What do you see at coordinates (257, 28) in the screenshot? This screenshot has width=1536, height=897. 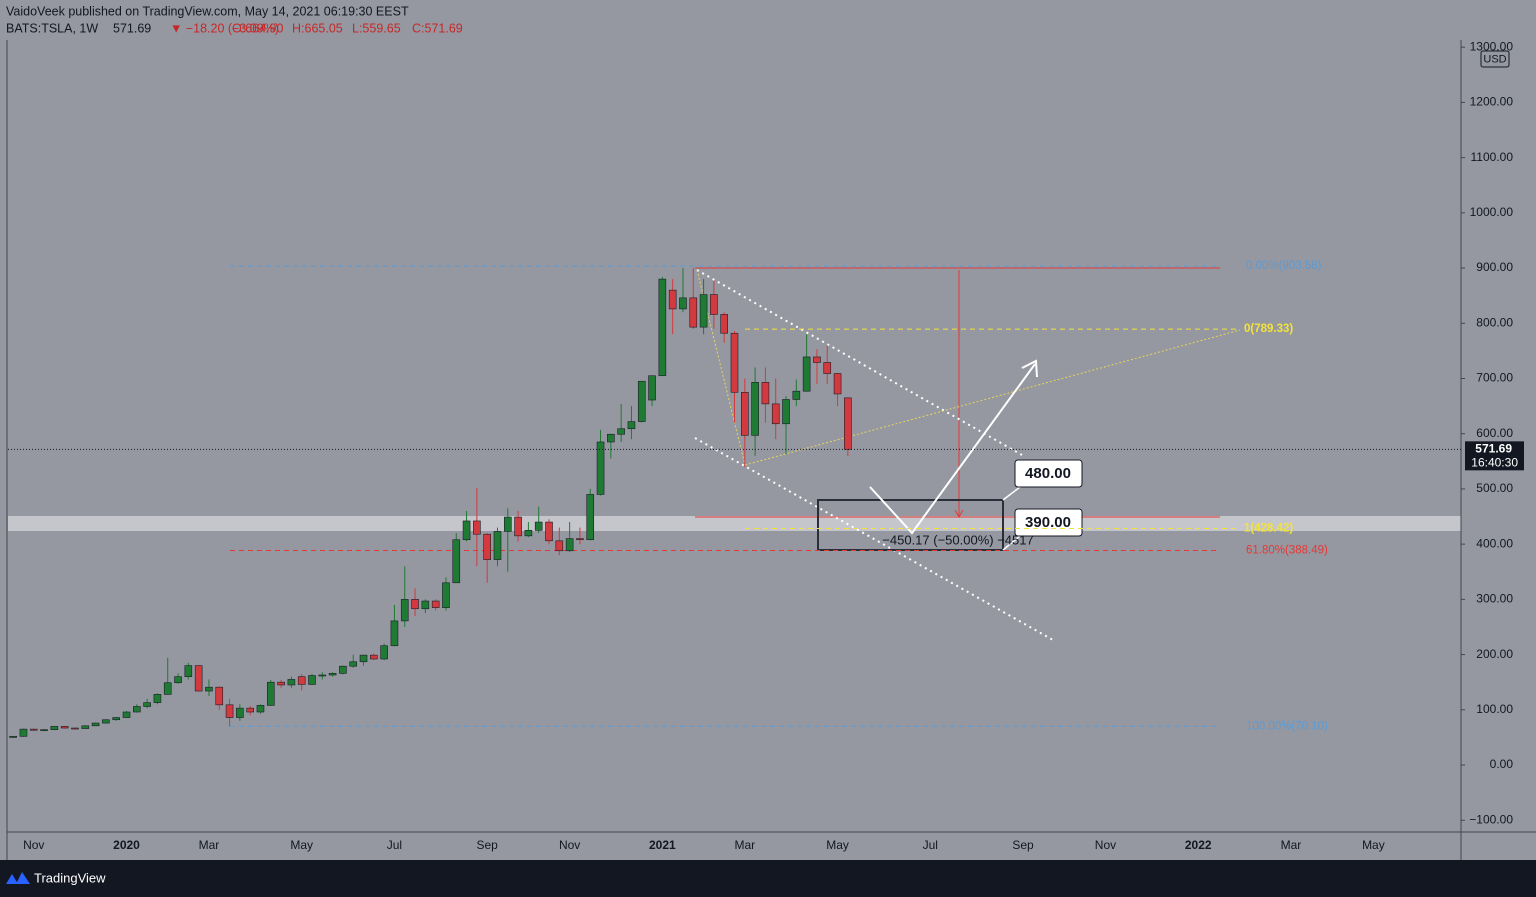 I see `ohlc-value: O:664.90` at bounding box center [257, 28].